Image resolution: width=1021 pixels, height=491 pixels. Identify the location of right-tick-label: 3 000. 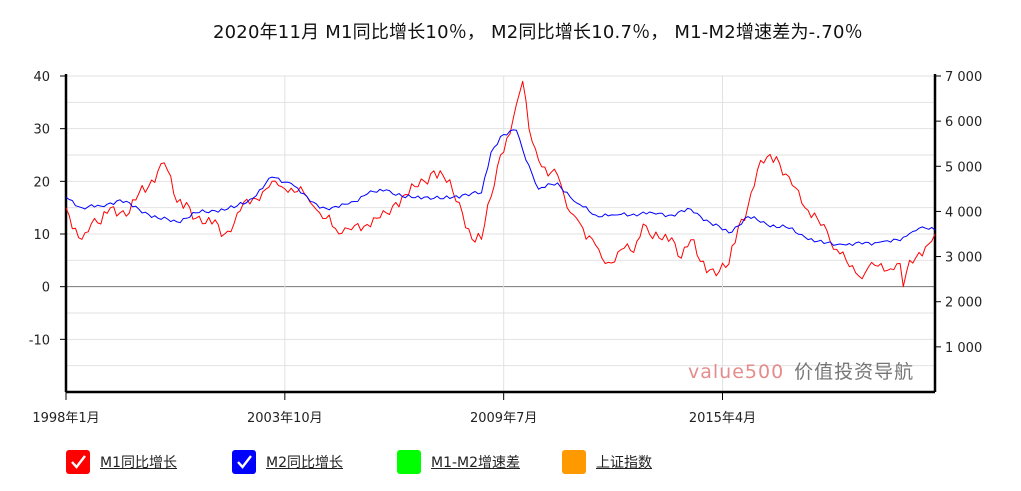
(963, 258).